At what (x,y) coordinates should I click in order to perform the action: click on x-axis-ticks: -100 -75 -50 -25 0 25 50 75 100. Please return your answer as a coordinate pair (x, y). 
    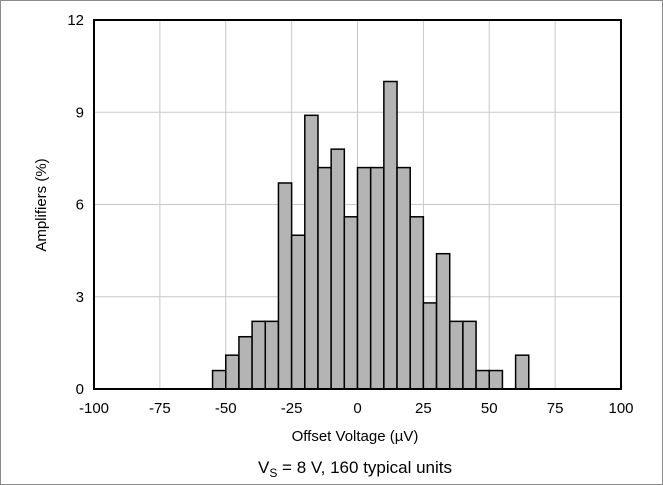
    Looking at the image, I should click on (356, 408).